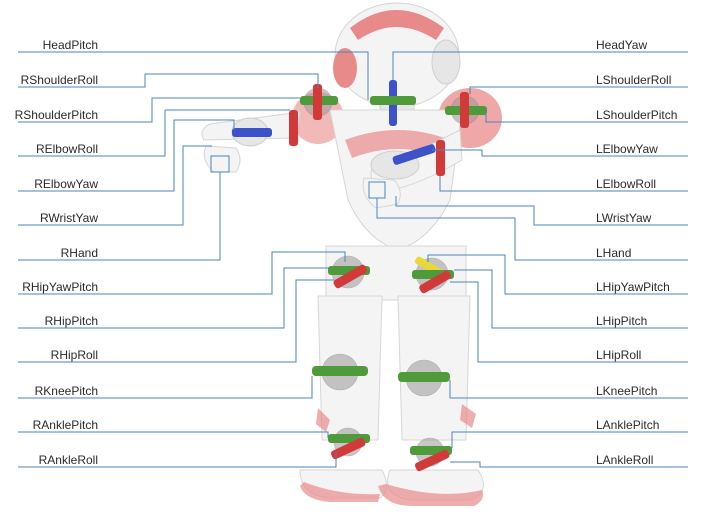  Describe the element at coordinates (393, 100) in the screenshot. I see `head-pitch-axis` at that location.